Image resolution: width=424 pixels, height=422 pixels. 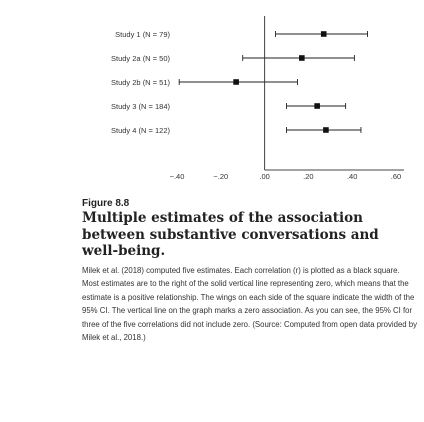 I want to click on x-tick-label: .40, so click(x=352, y=176).